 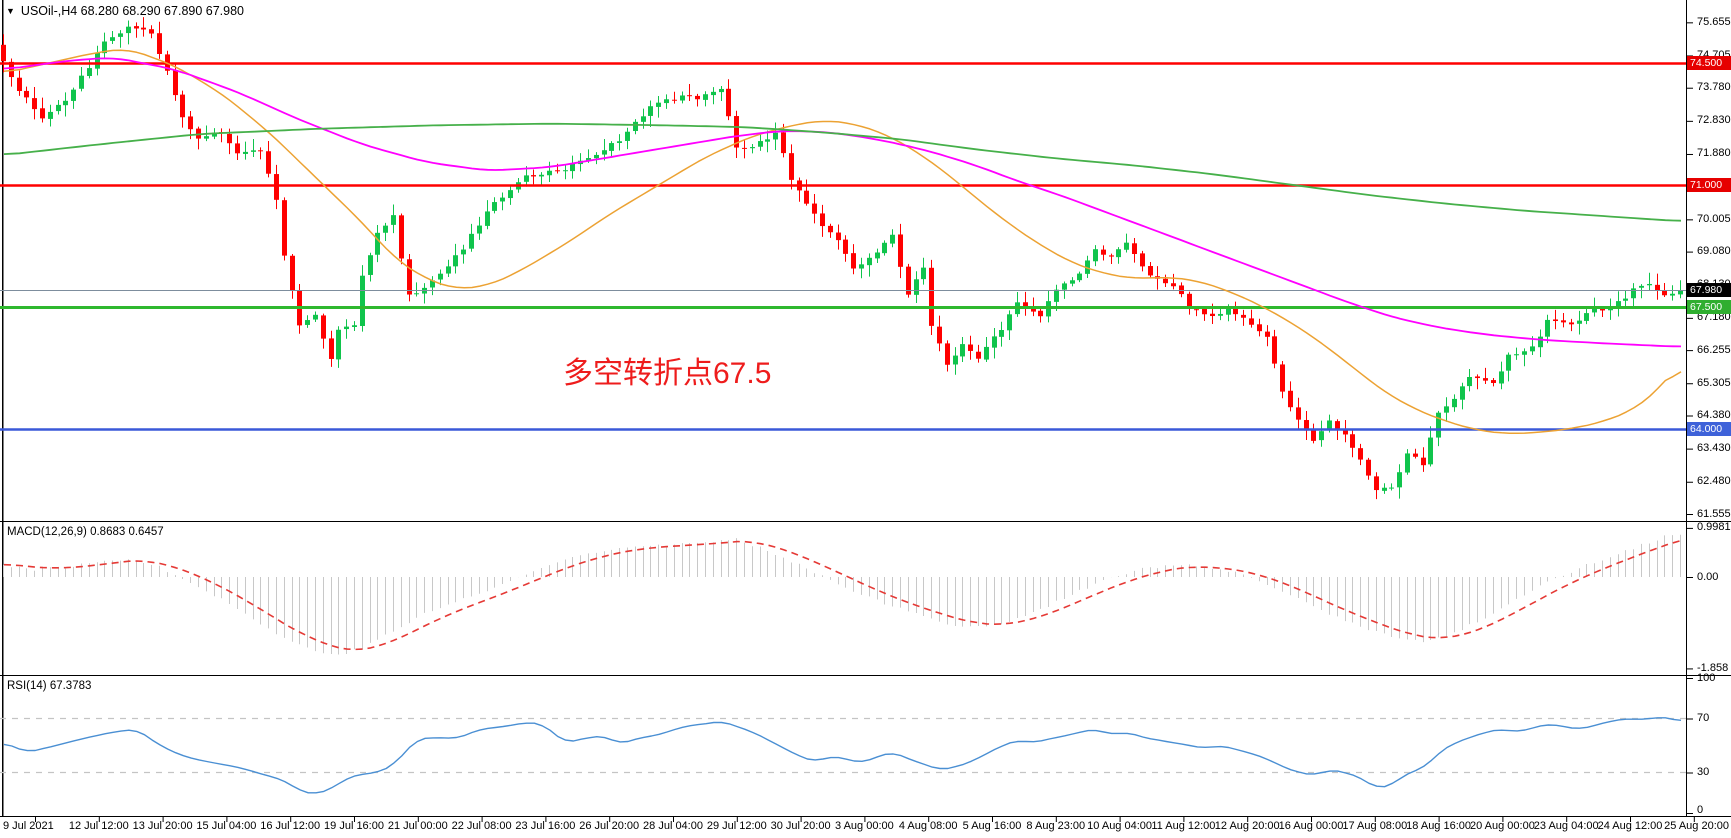 I want to click on price-tick-label: 62.480, so click(x=1714, y=481).